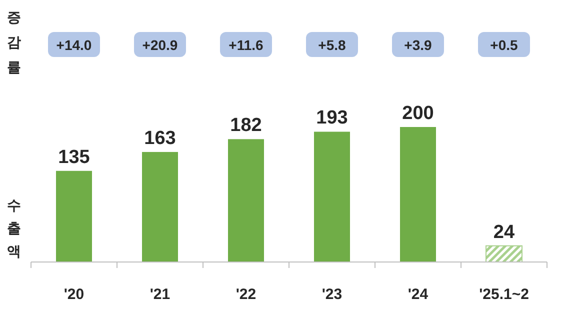 This screenshot has width=562, height=313. What do you see at coordinates (504, 45) in the screenshot?
I see `text: +0.5` at bounding box center [504, 45].